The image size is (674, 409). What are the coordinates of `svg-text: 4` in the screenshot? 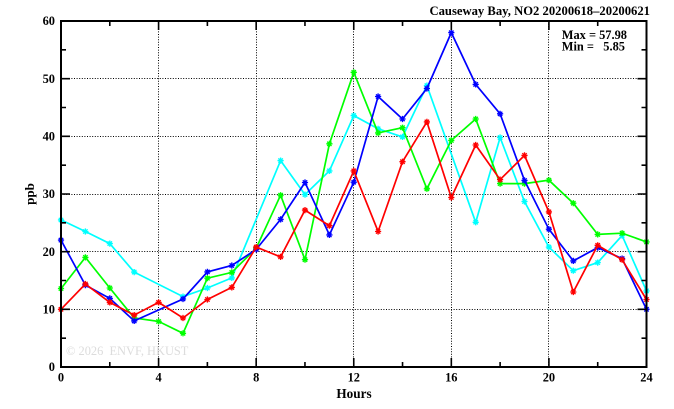 It's located at (158, 378).